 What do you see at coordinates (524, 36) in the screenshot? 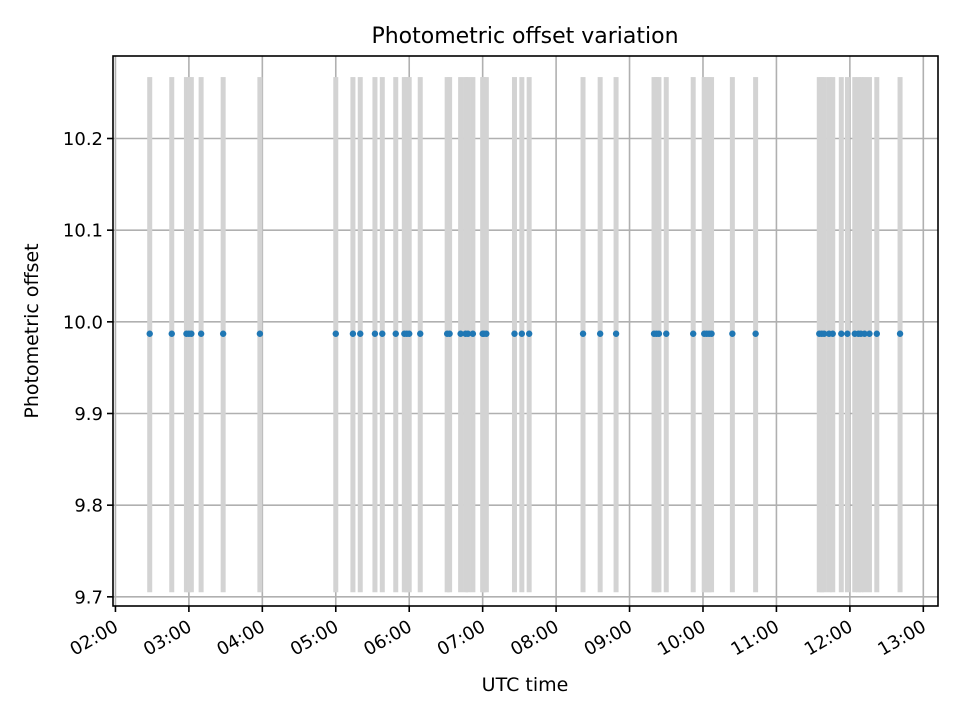
I see `chart-title: Photometric offset variation` at bounding box center [524, 36].